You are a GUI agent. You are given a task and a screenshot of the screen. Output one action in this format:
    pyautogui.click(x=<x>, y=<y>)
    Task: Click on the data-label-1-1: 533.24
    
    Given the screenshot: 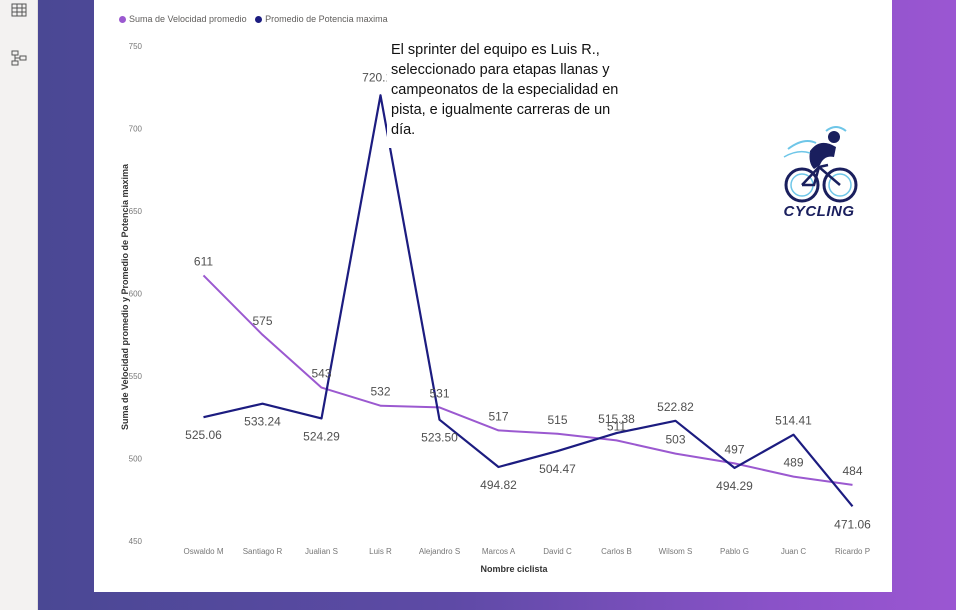 What is the action you would take?
    pyautogui.click(x=262, y=422)
    